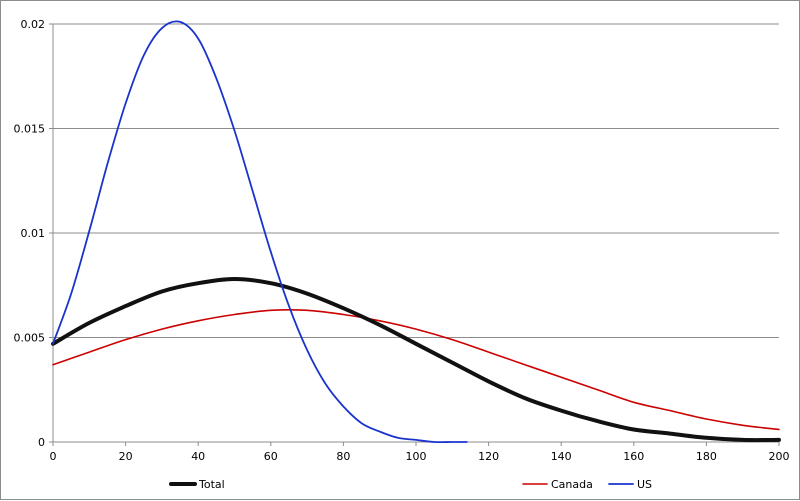  I want to click on x-tick-label: 80, so click(343, 456).